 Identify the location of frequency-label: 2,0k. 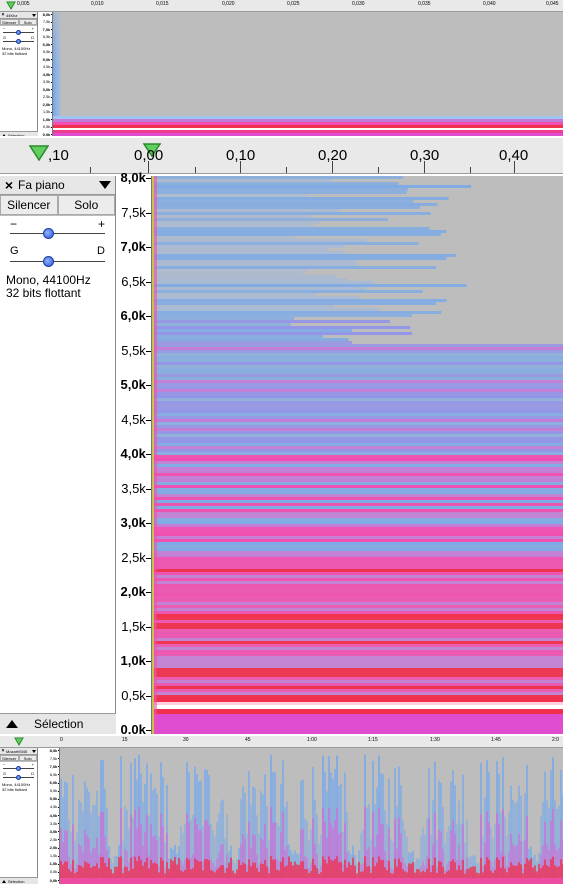
(53, 848).